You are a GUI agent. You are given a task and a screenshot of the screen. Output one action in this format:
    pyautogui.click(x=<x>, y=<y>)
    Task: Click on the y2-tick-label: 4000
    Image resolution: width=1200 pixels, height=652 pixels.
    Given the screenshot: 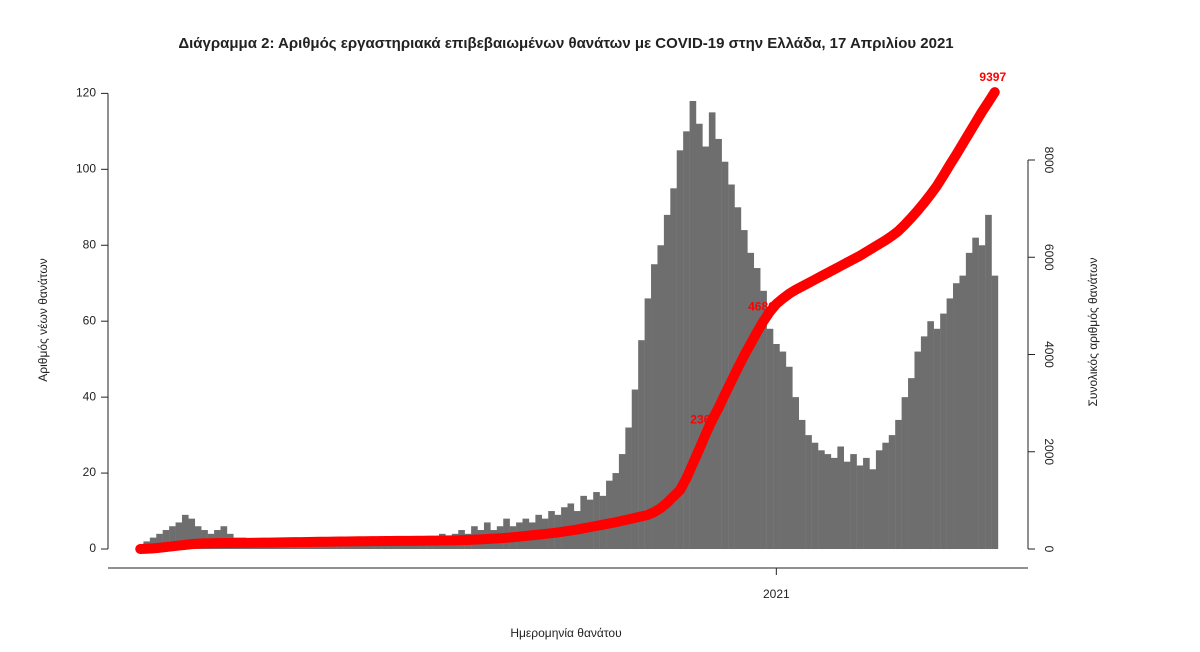 What is the action you would take?
    pyautogui.click(x=1049, y=354)
    